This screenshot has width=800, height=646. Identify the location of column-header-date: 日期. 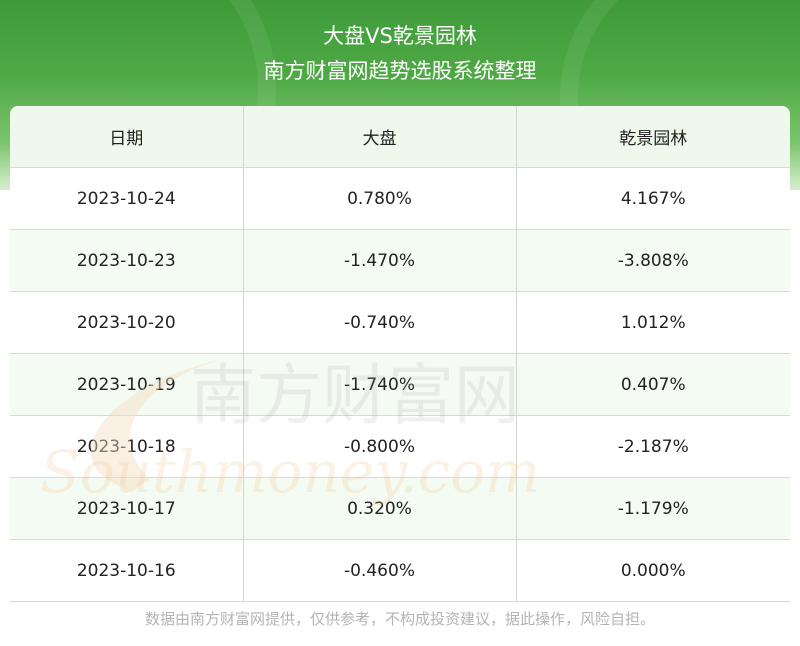
(127, 137).